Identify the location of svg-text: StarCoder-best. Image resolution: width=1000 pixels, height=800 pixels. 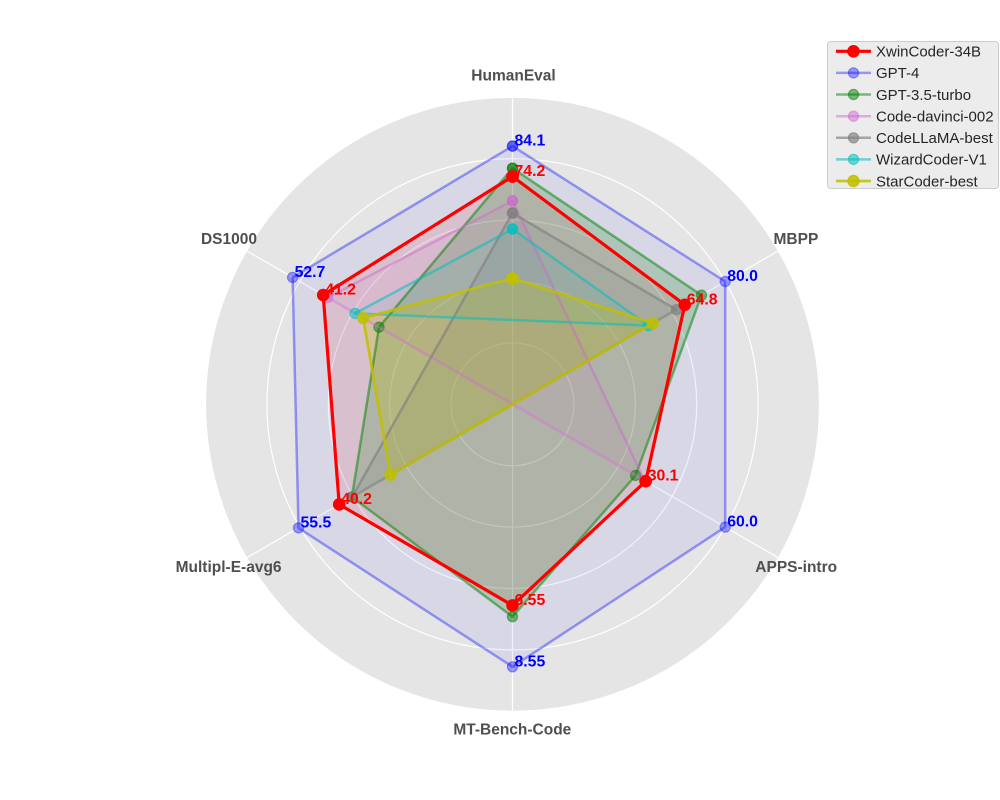
(927, 181).